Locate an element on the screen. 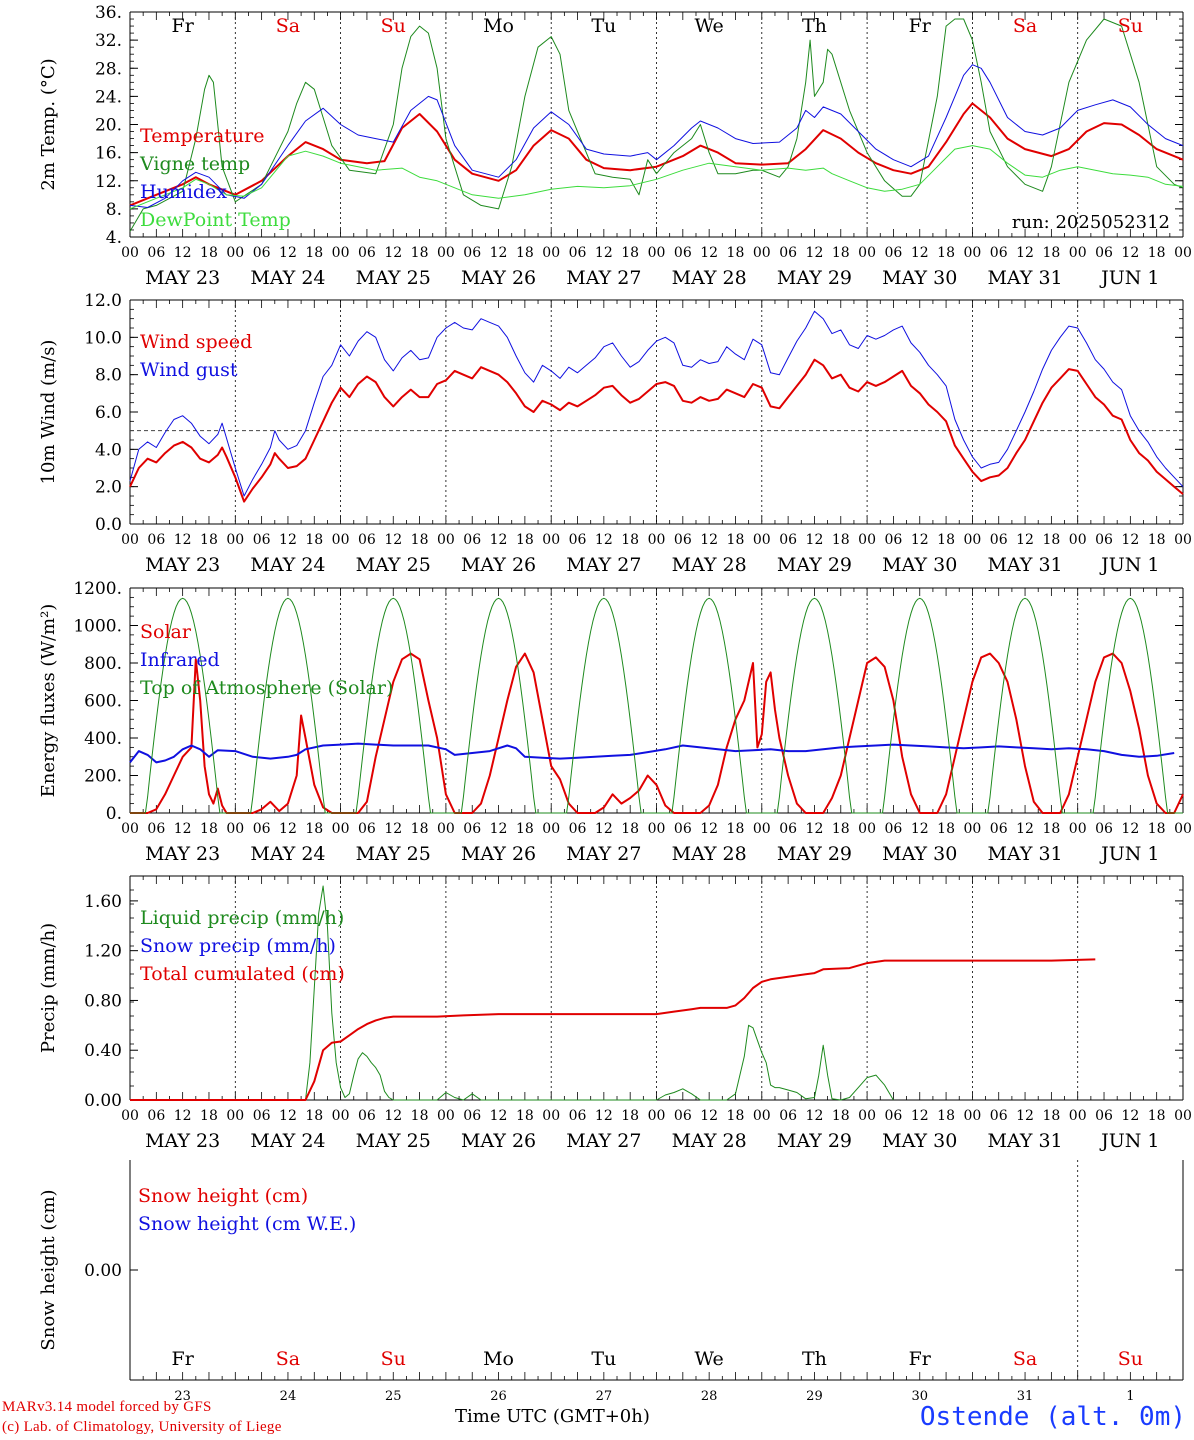 Image resolution: width=1194 pixels, height=1440 pixels. y-tick-label: 400. is located at coordinates (103, 739).